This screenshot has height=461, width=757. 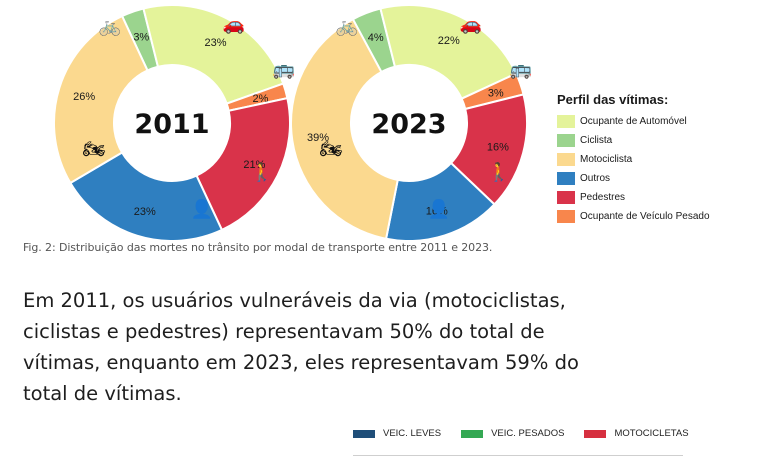 What do you see at coordinates (657, 197) in the screenshot?
I see `legend-item-pedestres: Pedestres` at bounding box center [657, 197].